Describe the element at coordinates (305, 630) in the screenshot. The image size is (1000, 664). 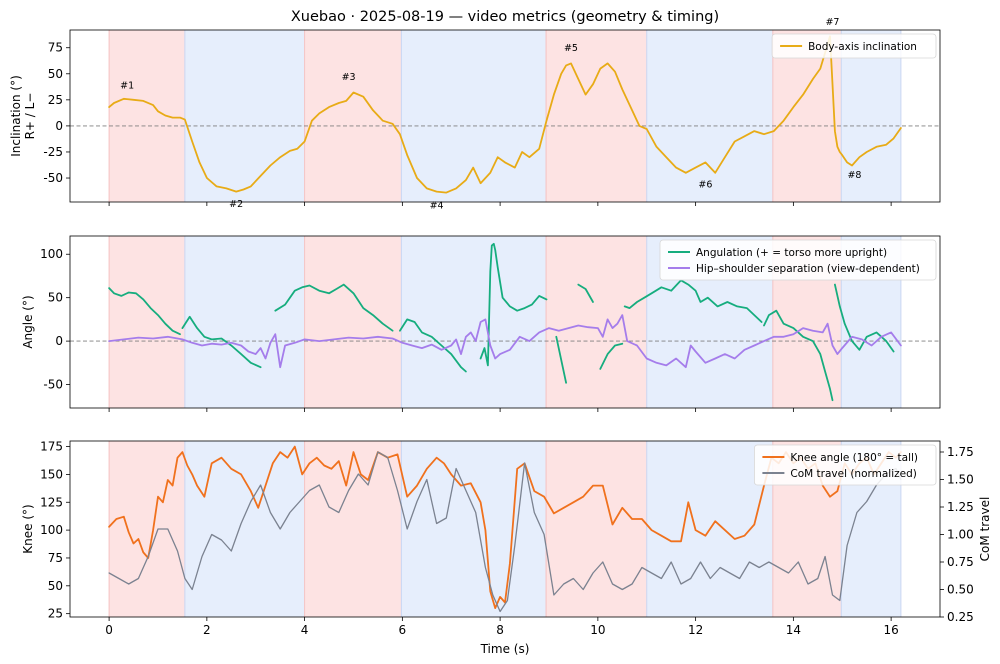
I see `x-tick-label: 4` at that location.